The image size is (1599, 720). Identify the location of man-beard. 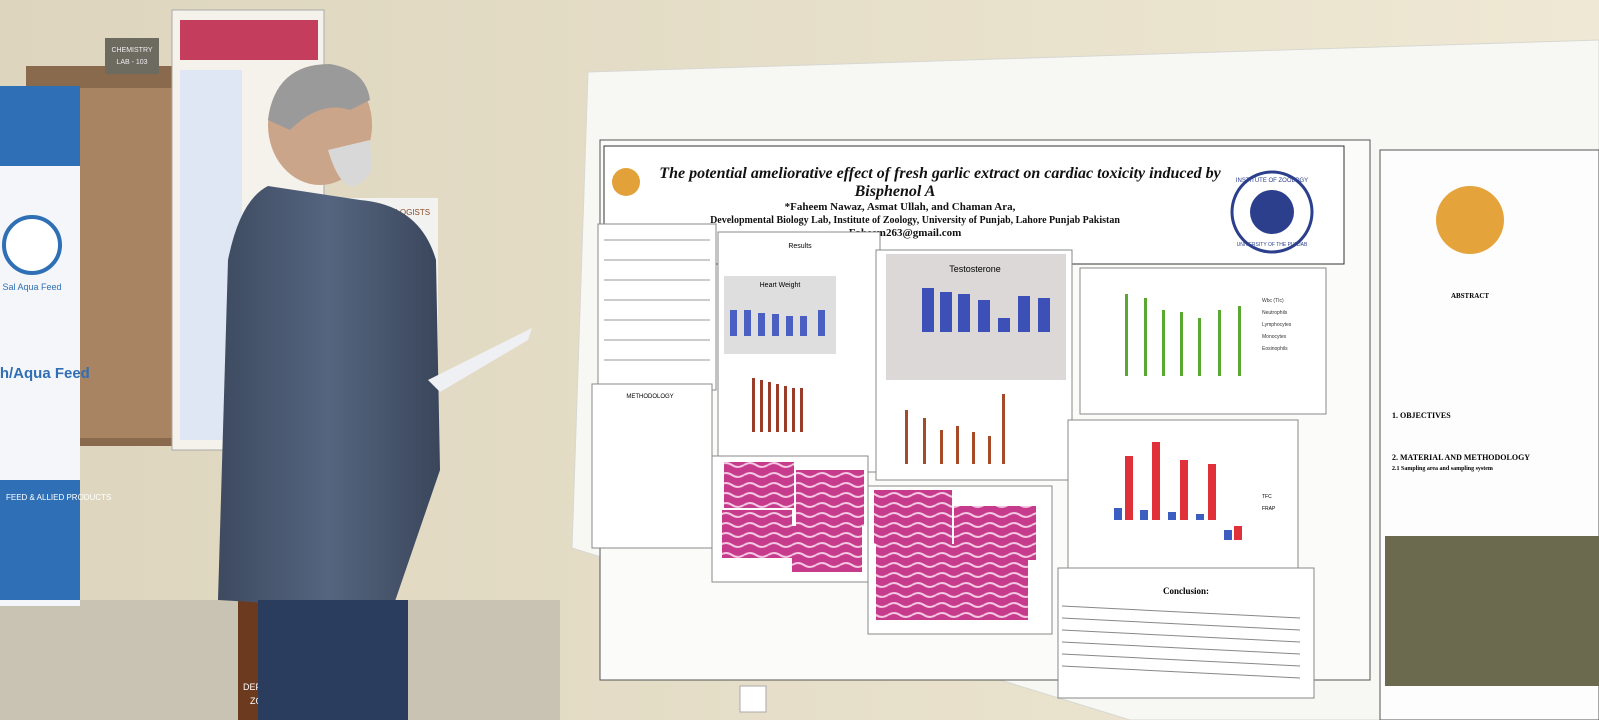
(350, 163).